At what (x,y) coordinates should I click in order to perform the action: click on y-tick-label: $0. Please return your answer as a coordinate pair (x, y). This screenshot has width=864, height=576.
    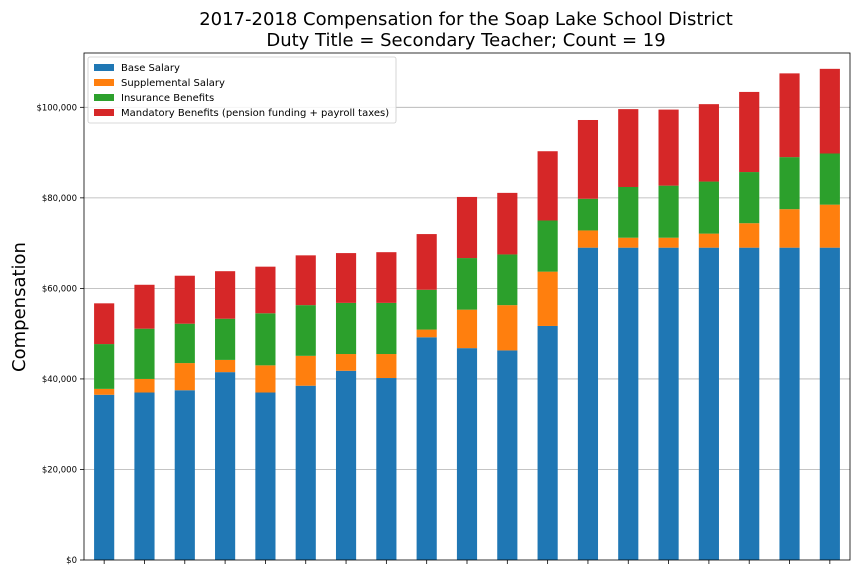
    Looking at the image, I should click on (71, 561).